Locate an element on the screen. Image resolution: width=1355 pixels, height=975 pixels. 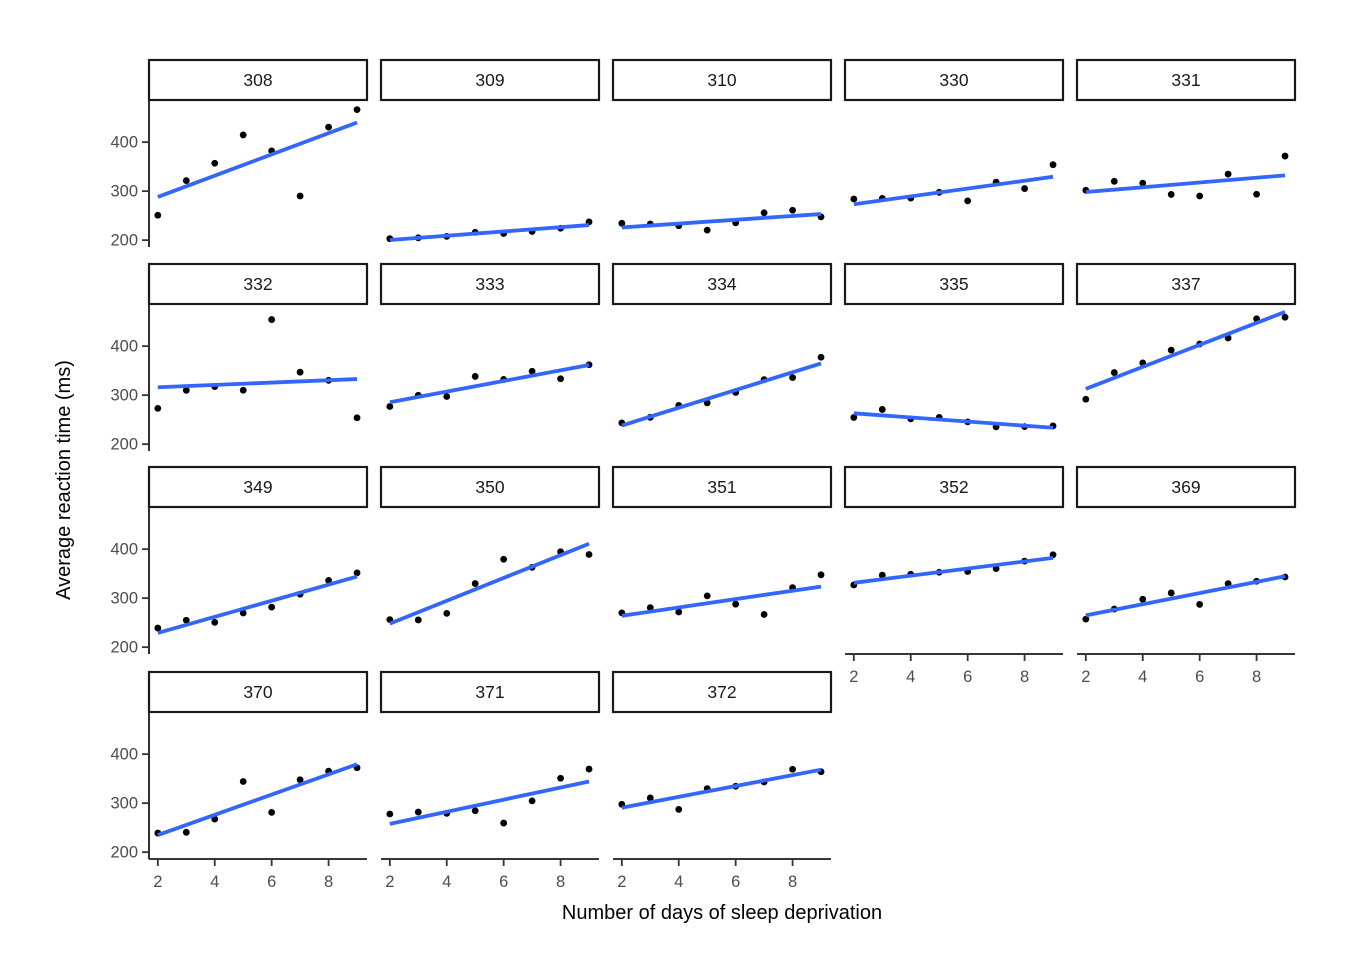
facet-372: 372 2 4 6 8 is located at coordinates (722, 780).